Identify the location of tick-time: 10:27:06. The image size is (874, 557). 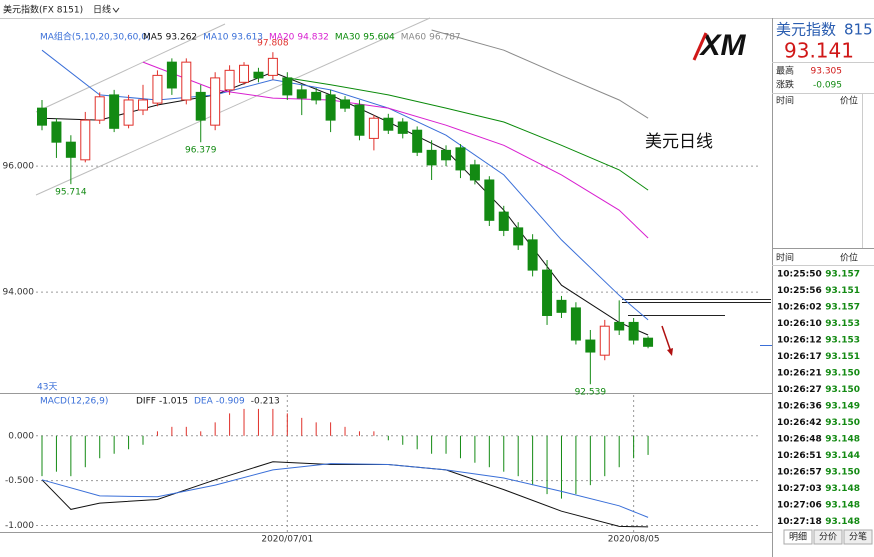
(799, 506).